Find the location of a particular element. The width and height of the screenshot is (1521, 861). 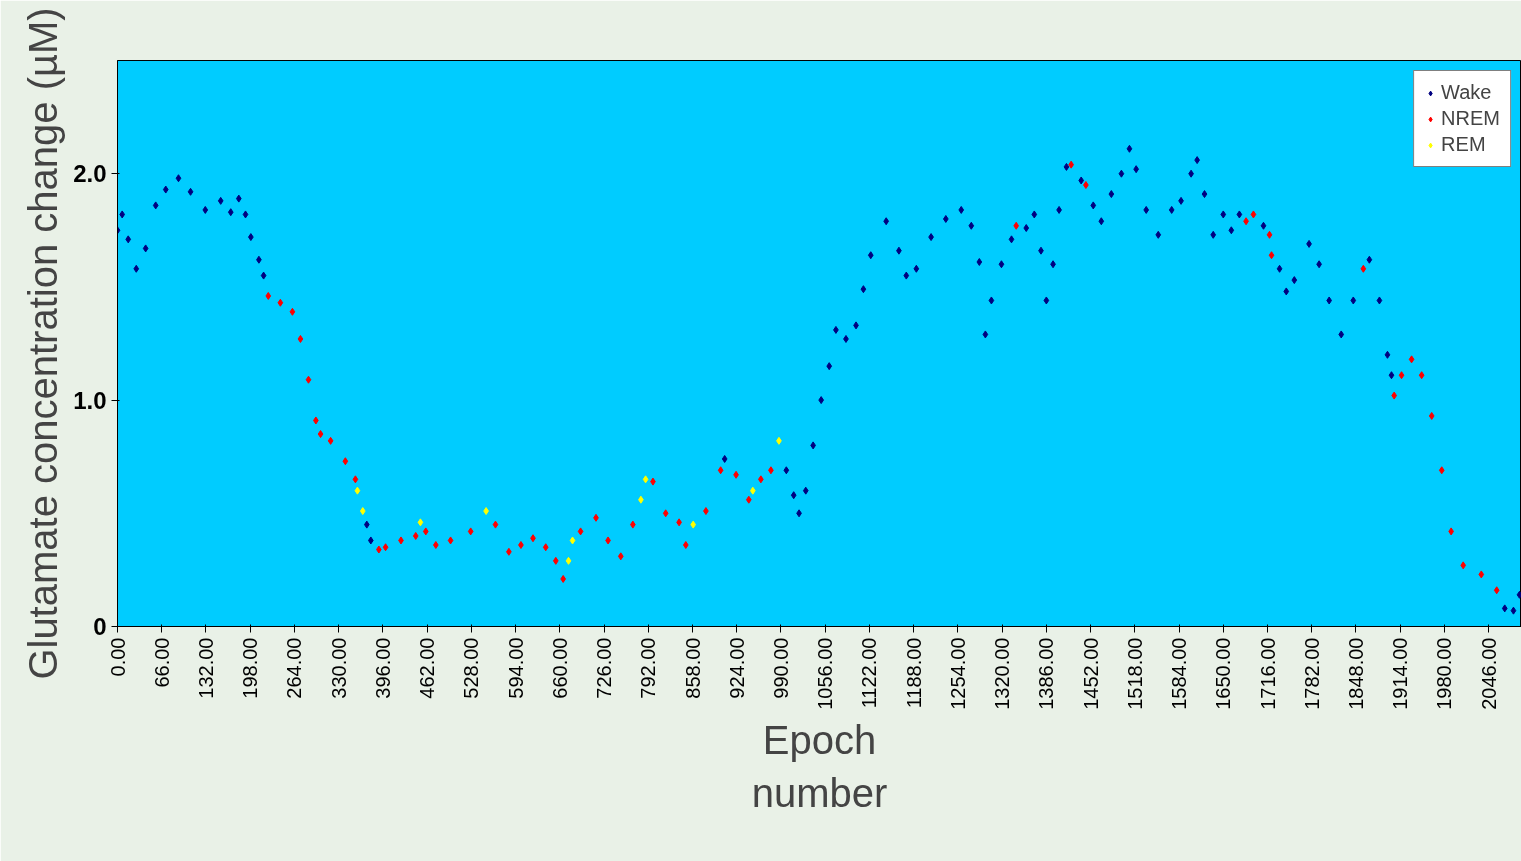

y-tick-label: 2.0 is located at coordinates (90, 174).